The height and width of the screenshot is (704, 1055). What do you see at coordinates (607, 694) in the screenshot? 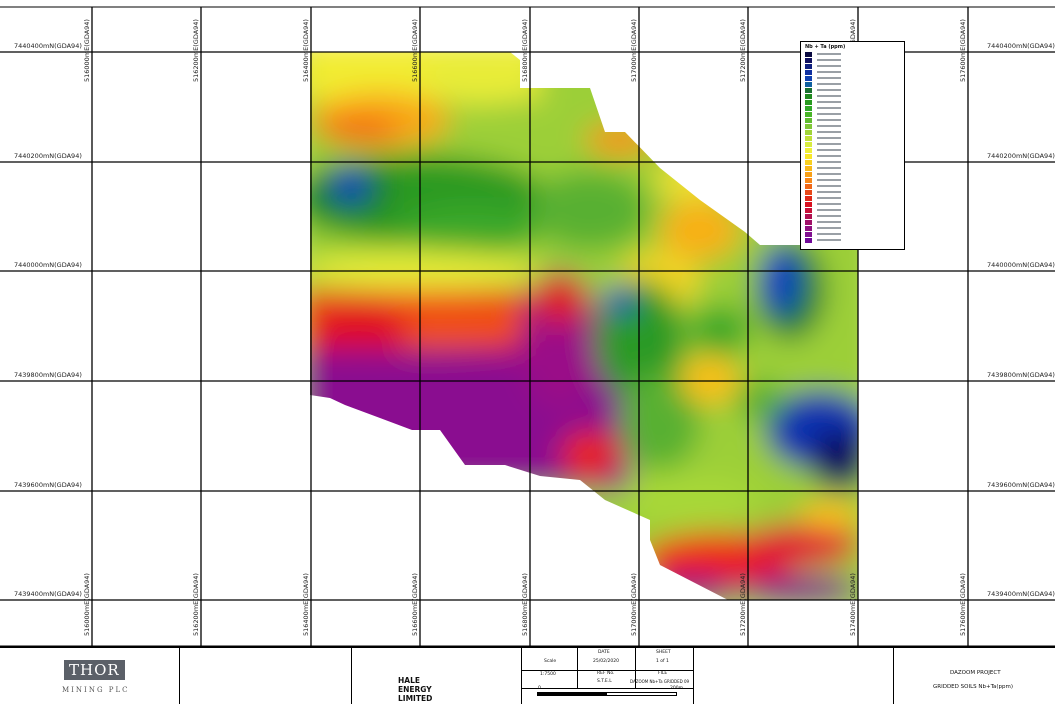
I see `scale-bar` at bounding box center [607, 694].